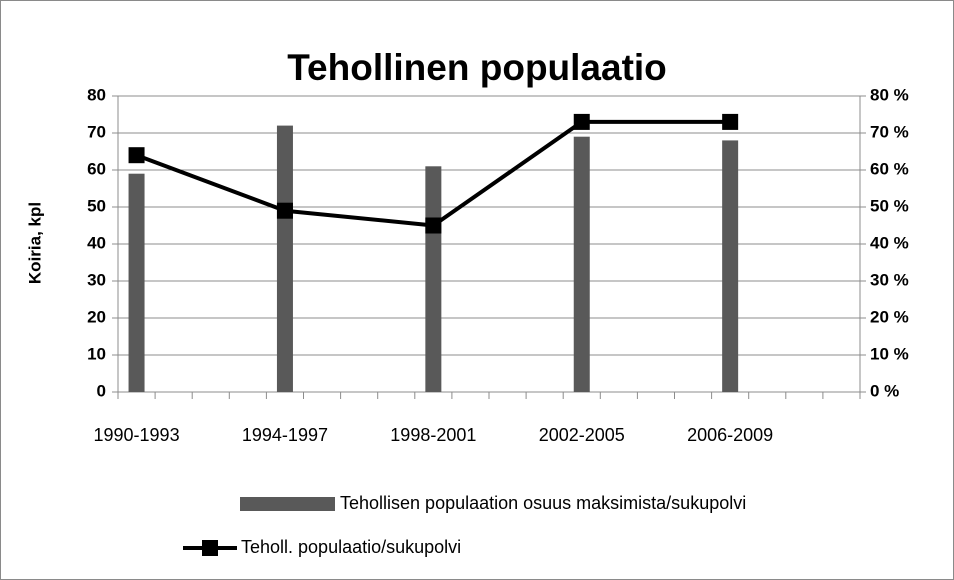 The height and width of the screenshot is (580, 954). I want to click on y-tick-label: 20, so click(96, 316).